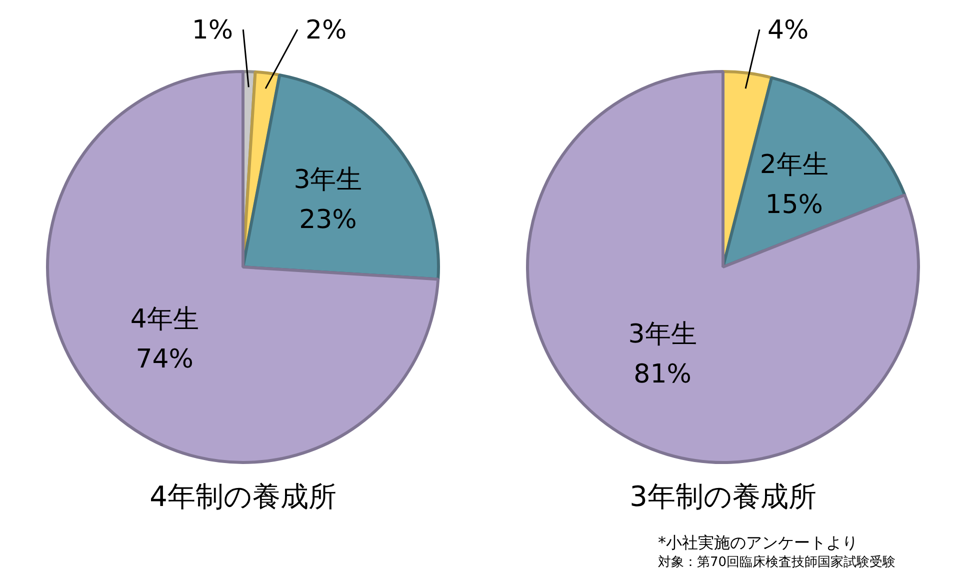  What do you see at coordinates (663, 375) in the screenshot?
I see `data-label: 81%` at bounding box center [663, 375].